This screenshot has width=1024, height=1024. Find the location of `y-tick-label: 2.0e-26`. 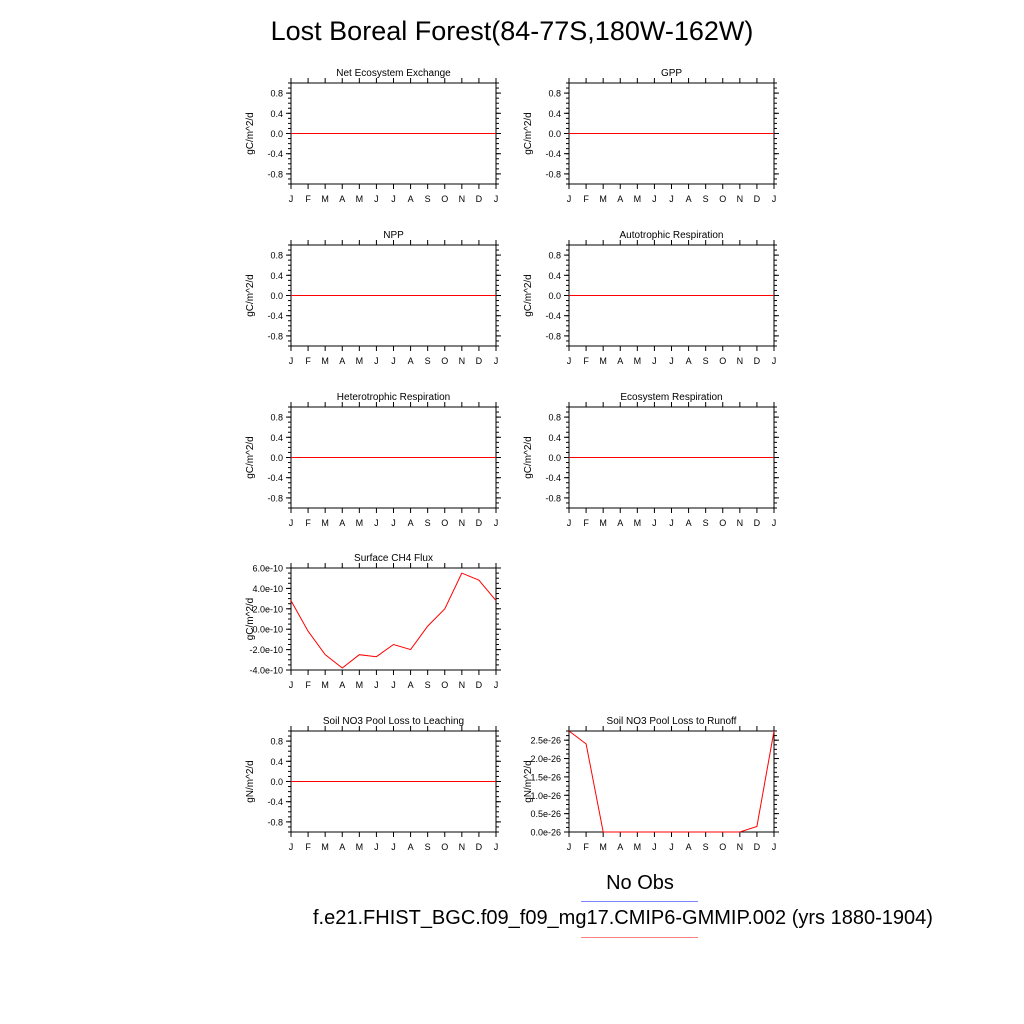

y-tick-label: 2.0e-26 is located at coordinates (545, 759).